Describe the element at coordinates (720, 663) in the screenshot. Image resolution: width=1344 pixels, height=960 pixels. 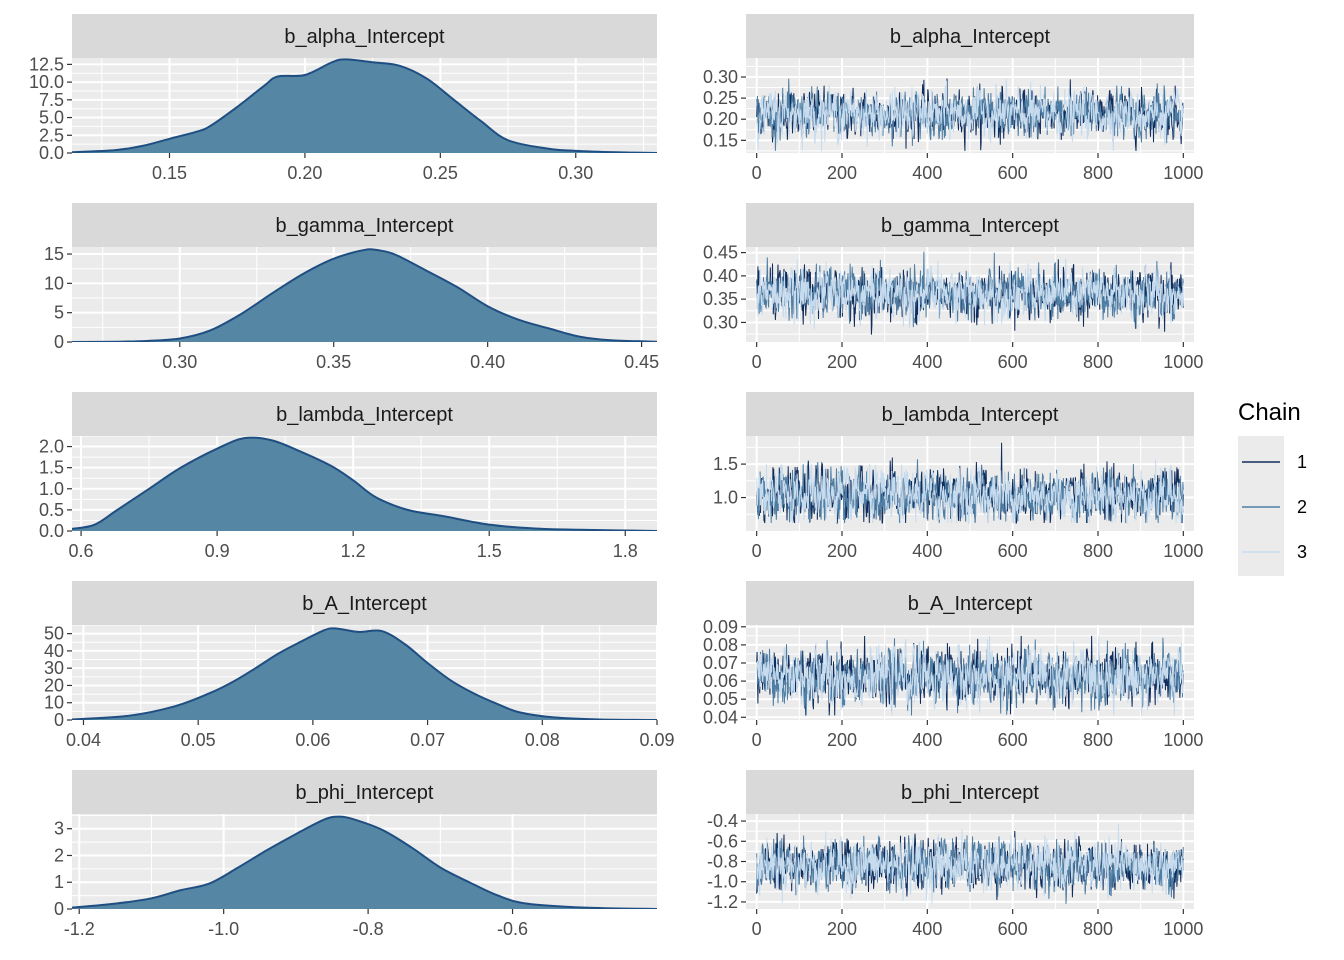
I see `y-tick-label: 0.07` at that location.